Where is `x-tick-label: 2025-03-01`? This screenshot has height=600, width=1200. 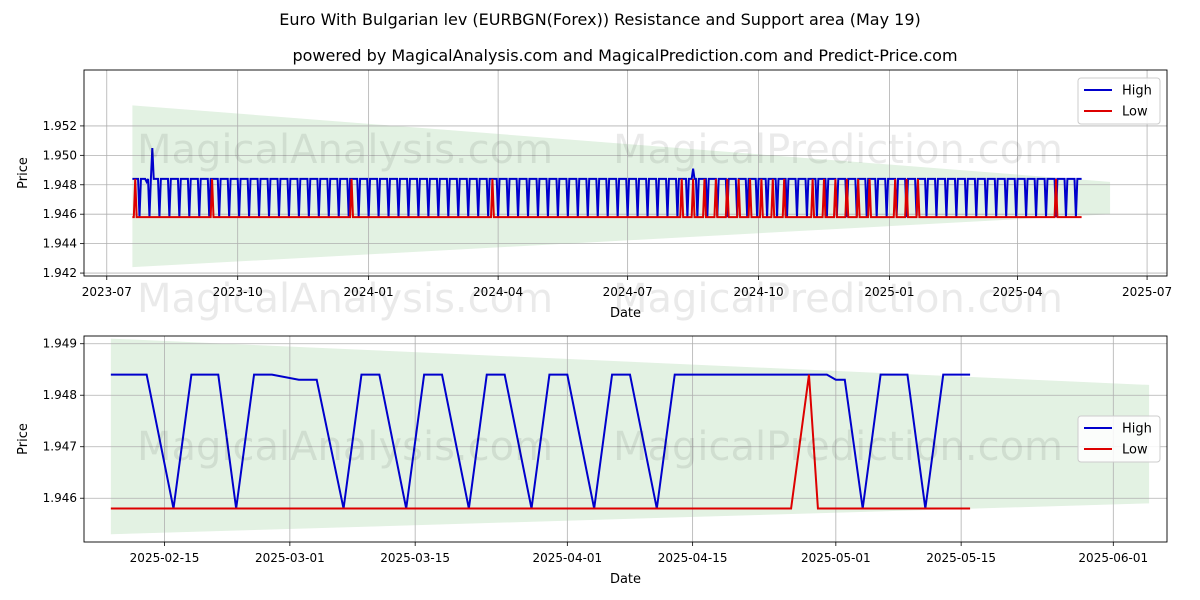
x-tick-label: 2025-03-01 is located at coordinates (290, 558).